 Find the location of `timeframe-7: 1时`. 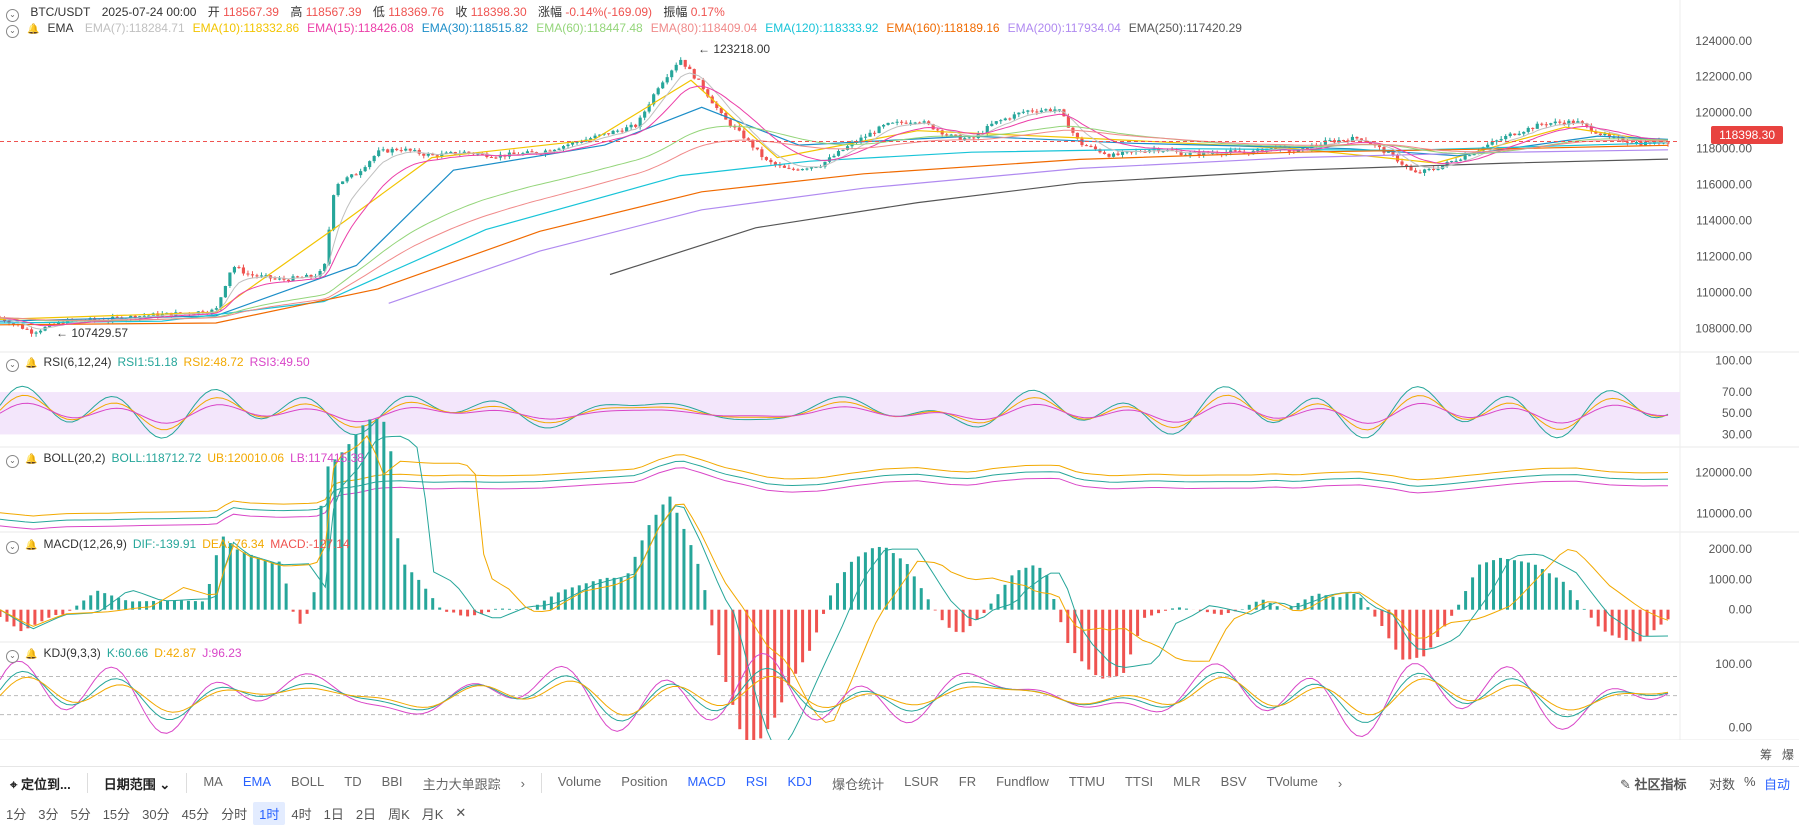

timeframe-7: 1时 is located at coordinates (269, 813).